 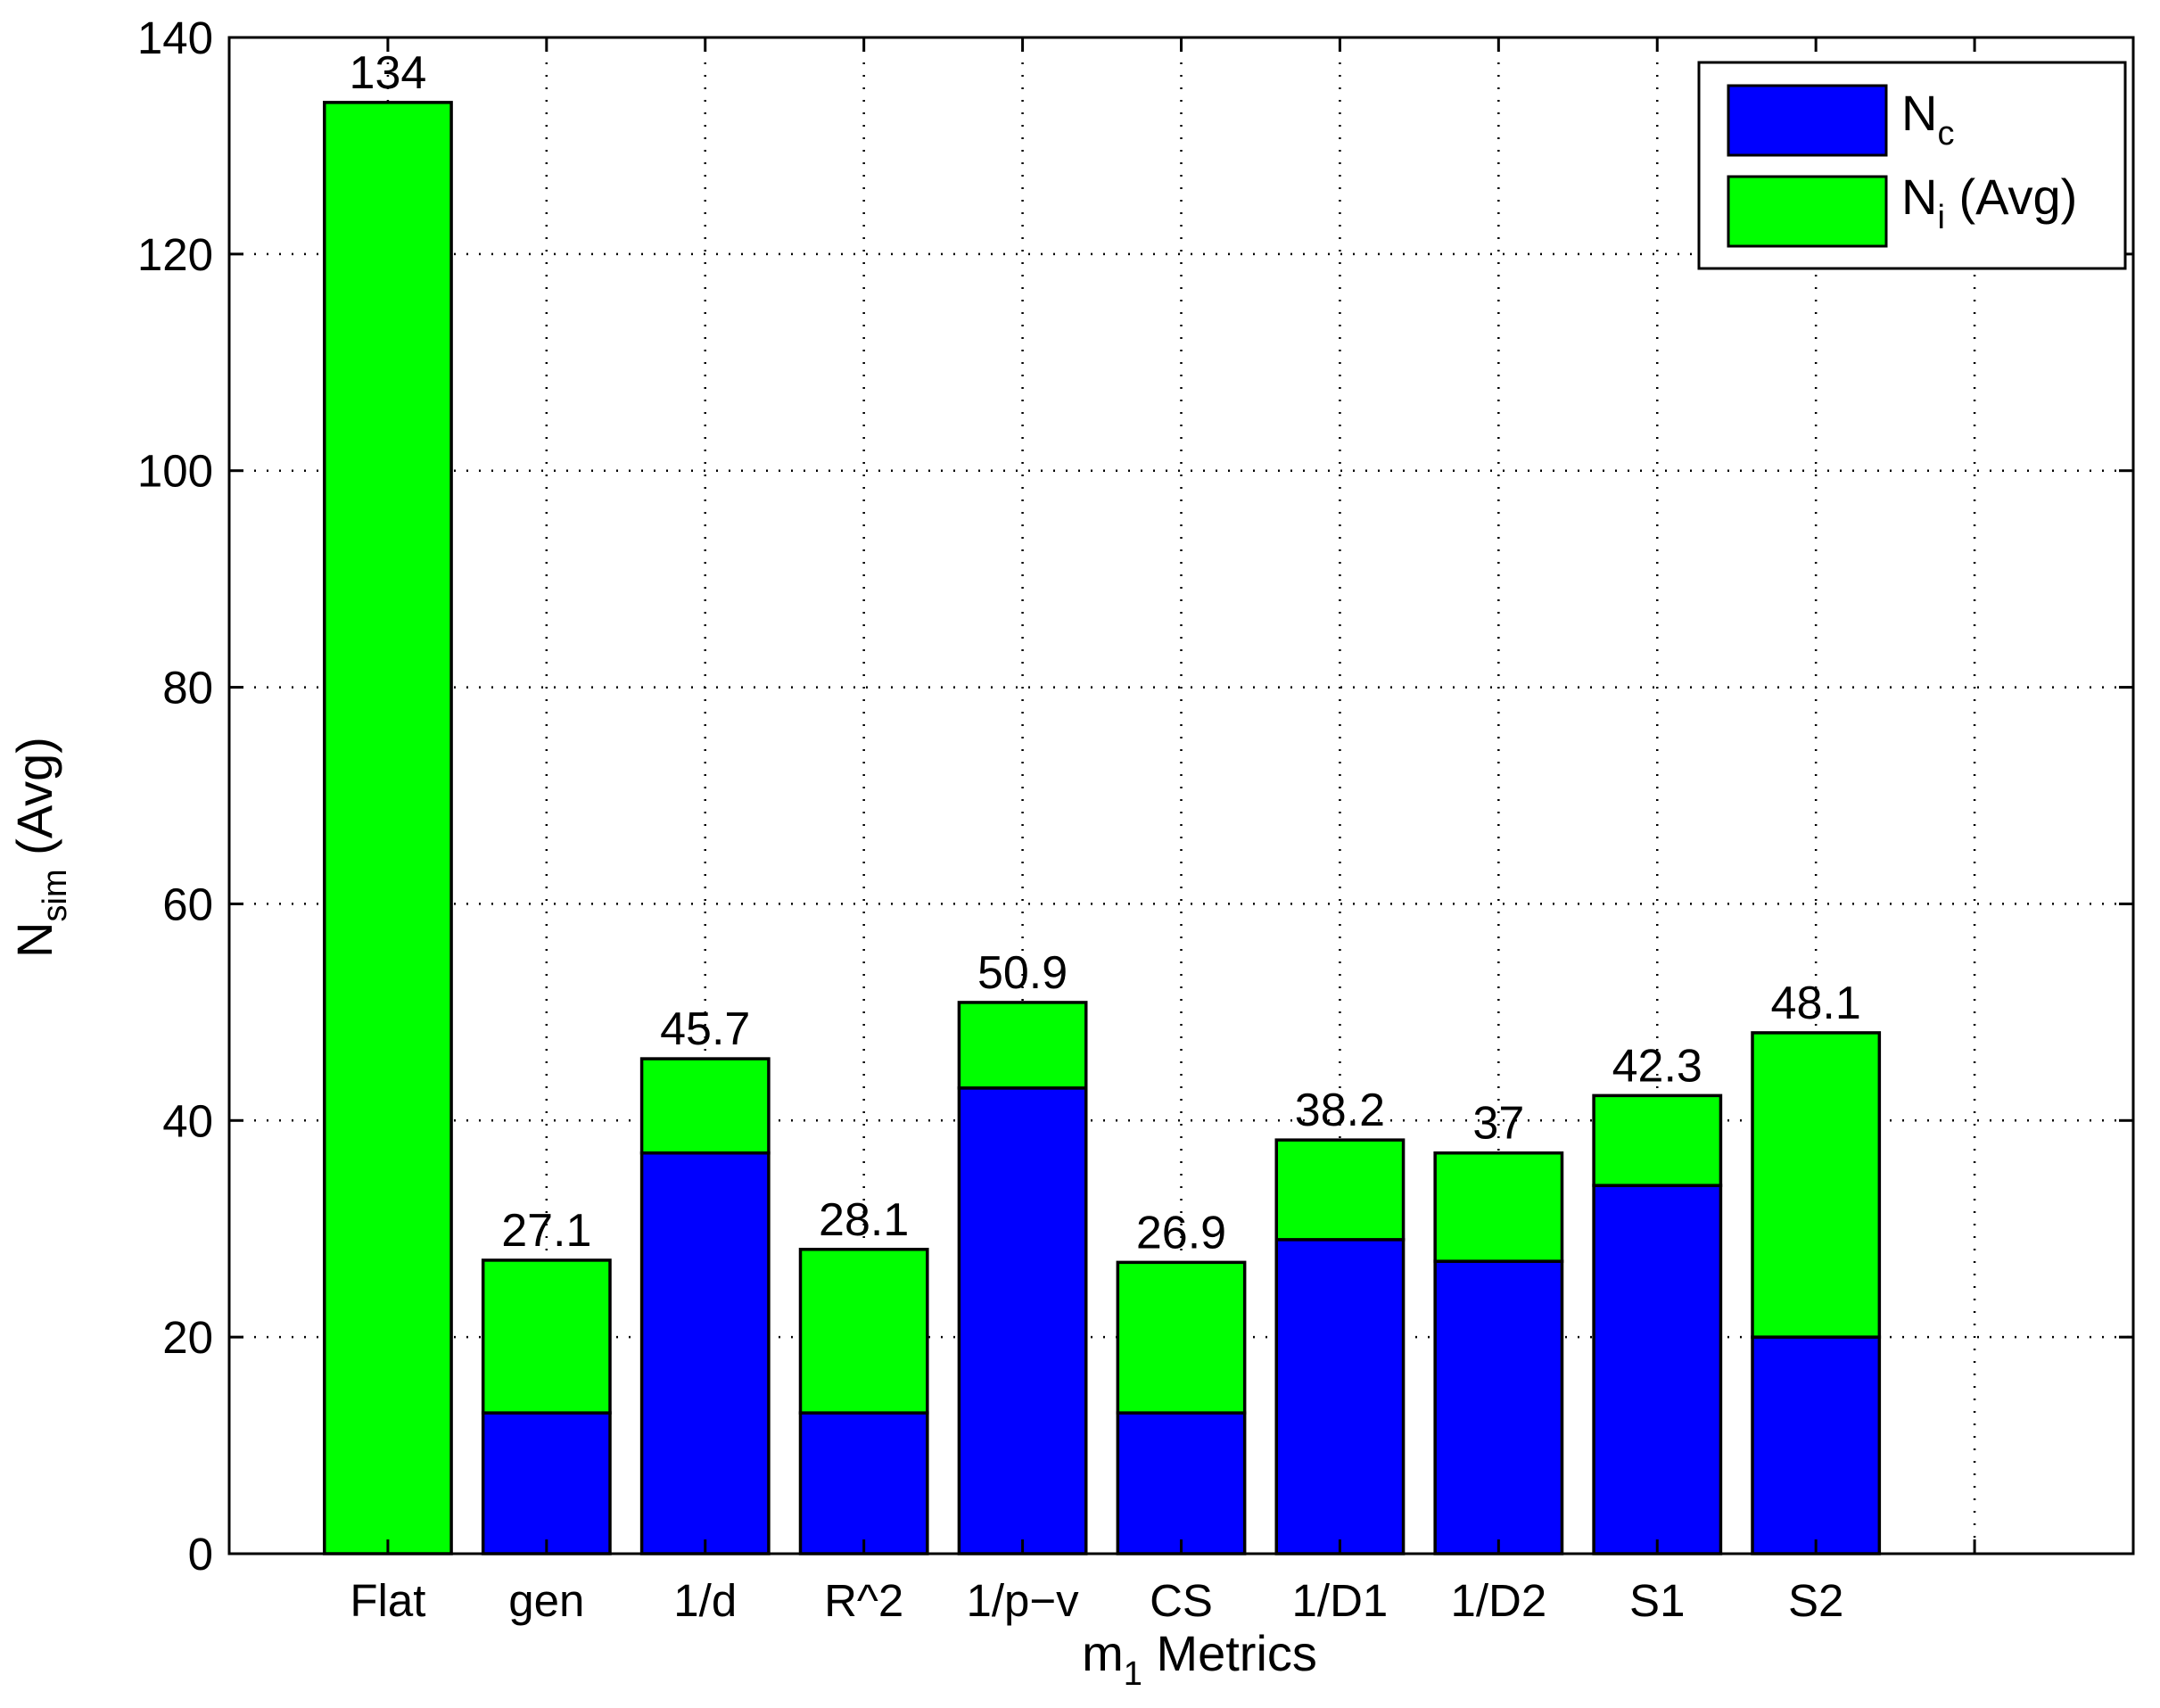 I want to click on value-label-4: 50.9, so click(x=1022, y=973).